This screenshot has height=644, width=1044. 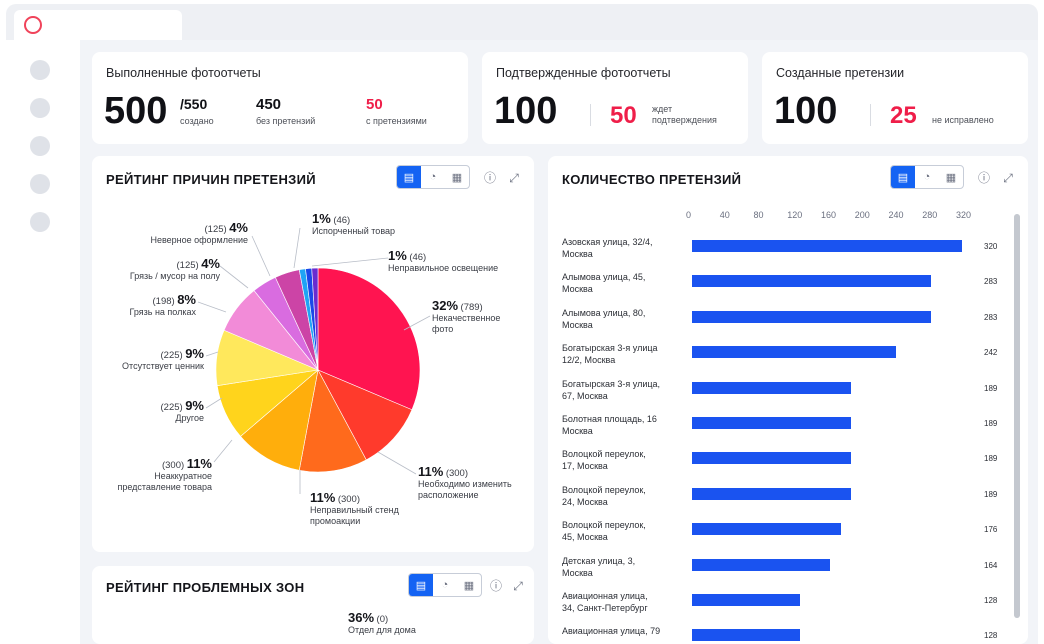 What do you see at coordinates (1017, 416) in the screenshot?
I see `scrollbar-thumb` at bounding box center [1017, 416].